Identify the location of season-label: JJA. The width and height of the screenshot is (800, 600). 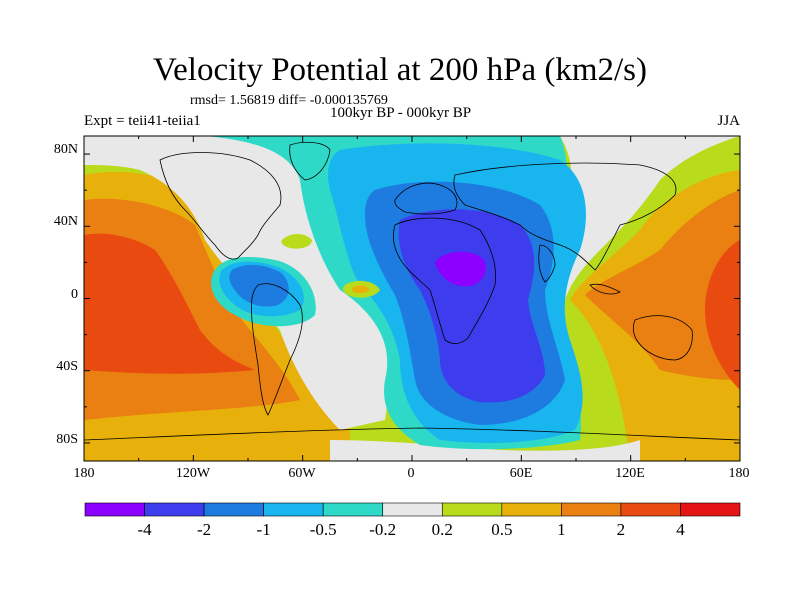
(728, 121).